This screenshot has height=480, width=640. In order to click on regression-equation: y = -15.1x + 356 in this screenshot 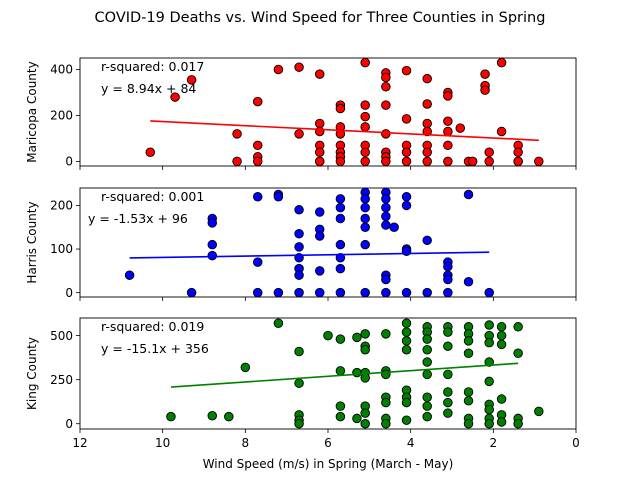, I will do `click(155, 348)`.